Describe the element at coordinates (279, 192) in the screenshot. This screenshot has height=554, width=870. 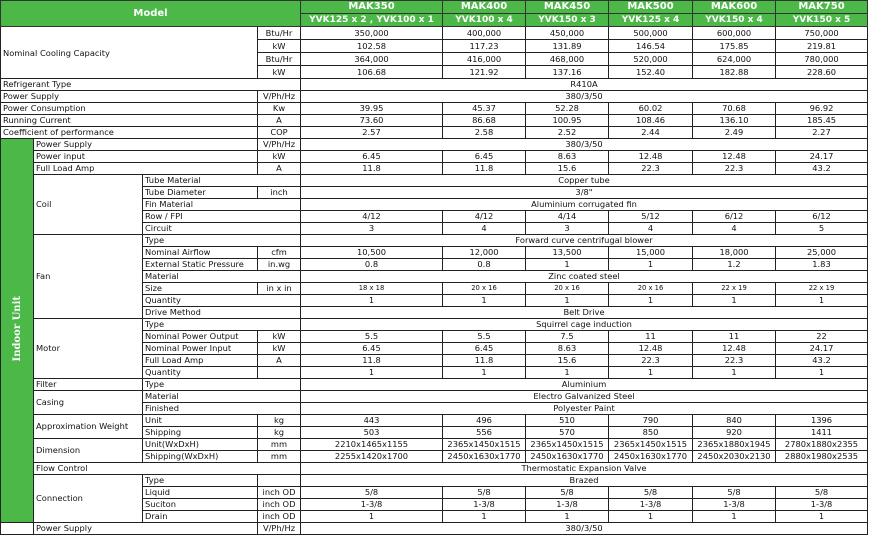
I see `unit-cell: inch` at that location.